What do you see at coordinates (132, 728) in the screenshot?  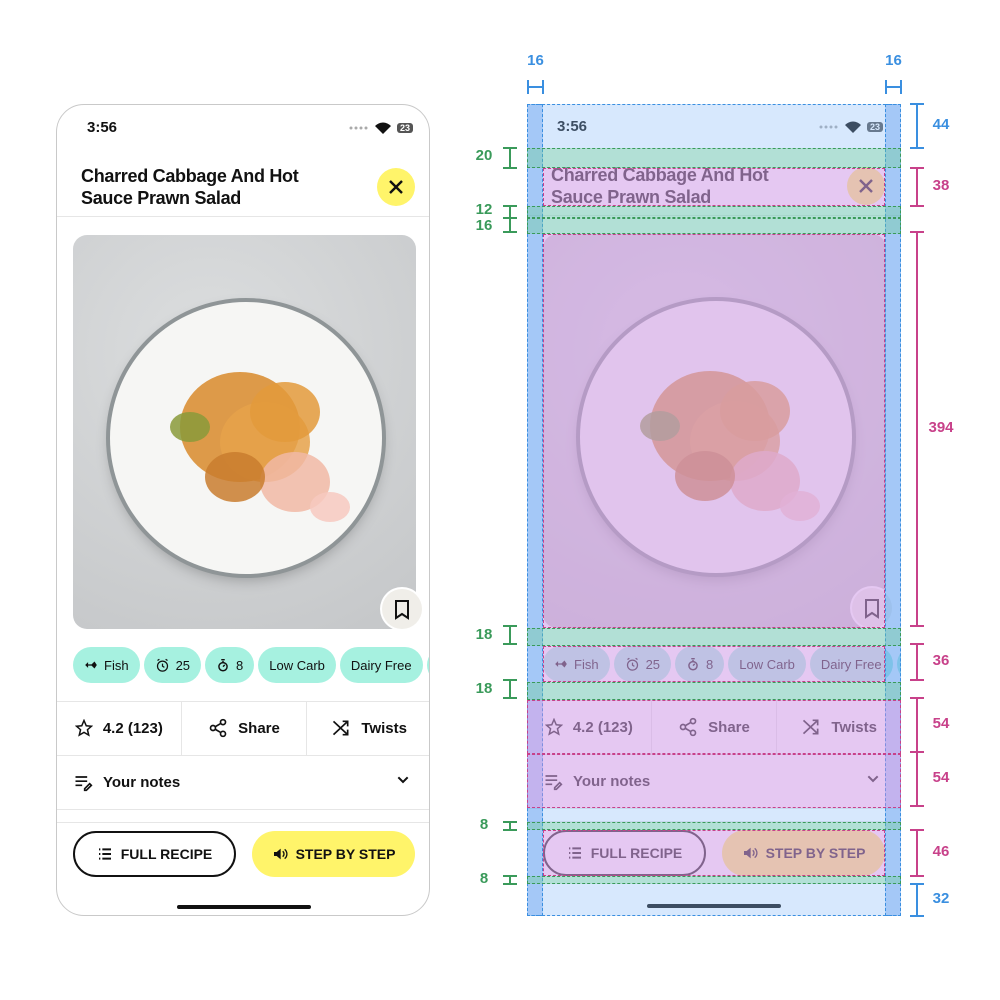 I see `rating: 4.2 (123)` at bounding box center [132, 728].